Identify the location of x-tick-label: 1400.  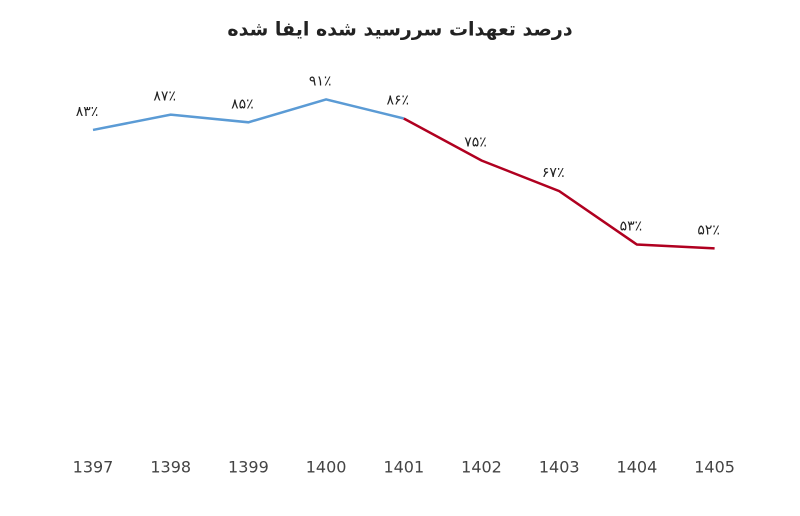
(326, 467).